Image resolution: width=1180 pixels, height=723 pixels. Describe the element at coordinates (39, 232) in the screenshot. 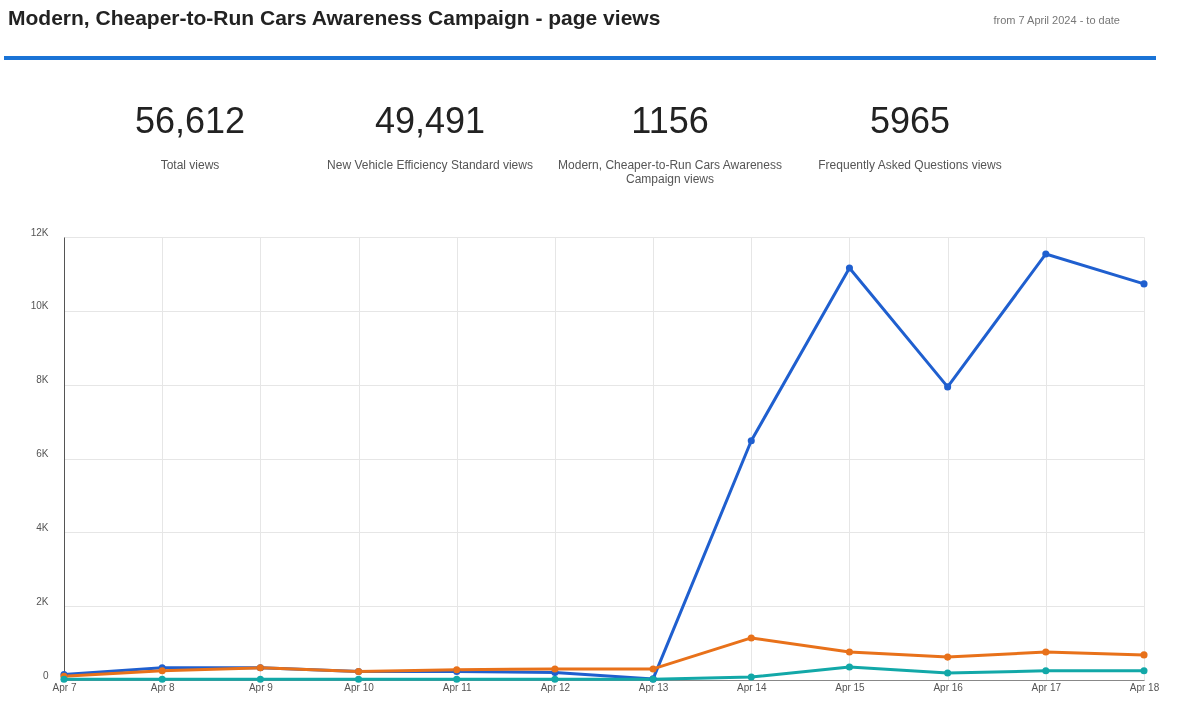

I see `y-tick-label: 12K` at that location.